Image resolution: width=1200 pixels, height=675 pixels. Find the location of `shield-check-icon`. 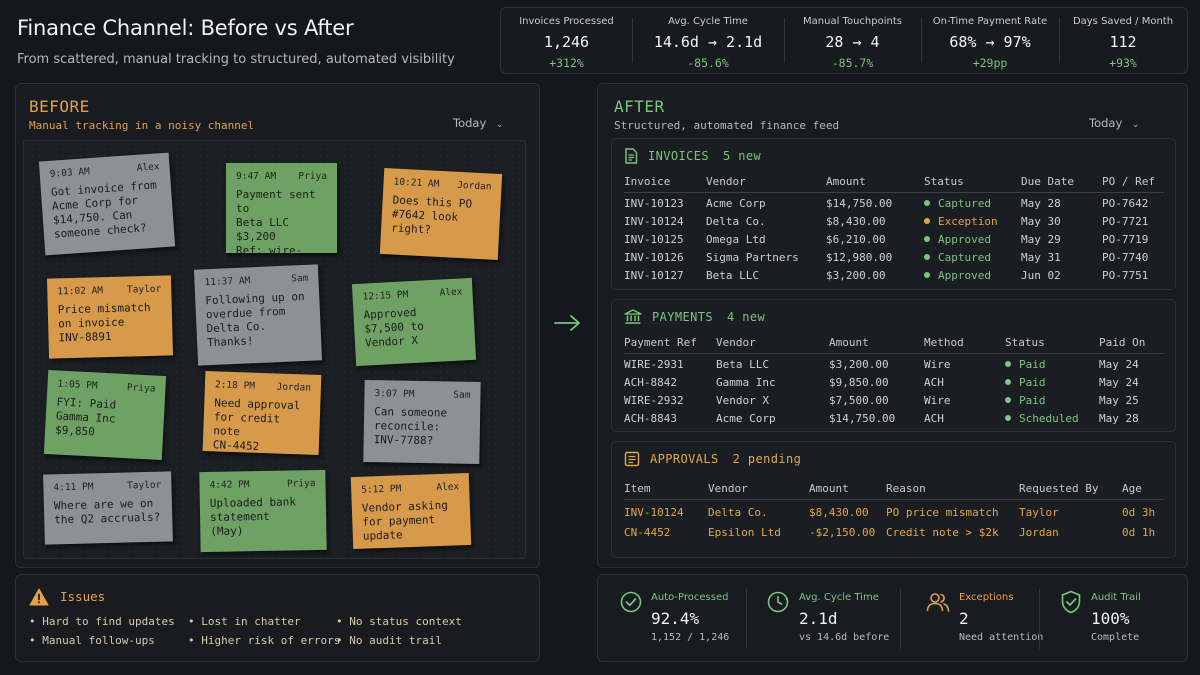

shield-check-icon is located at coordinates (1071, 602).